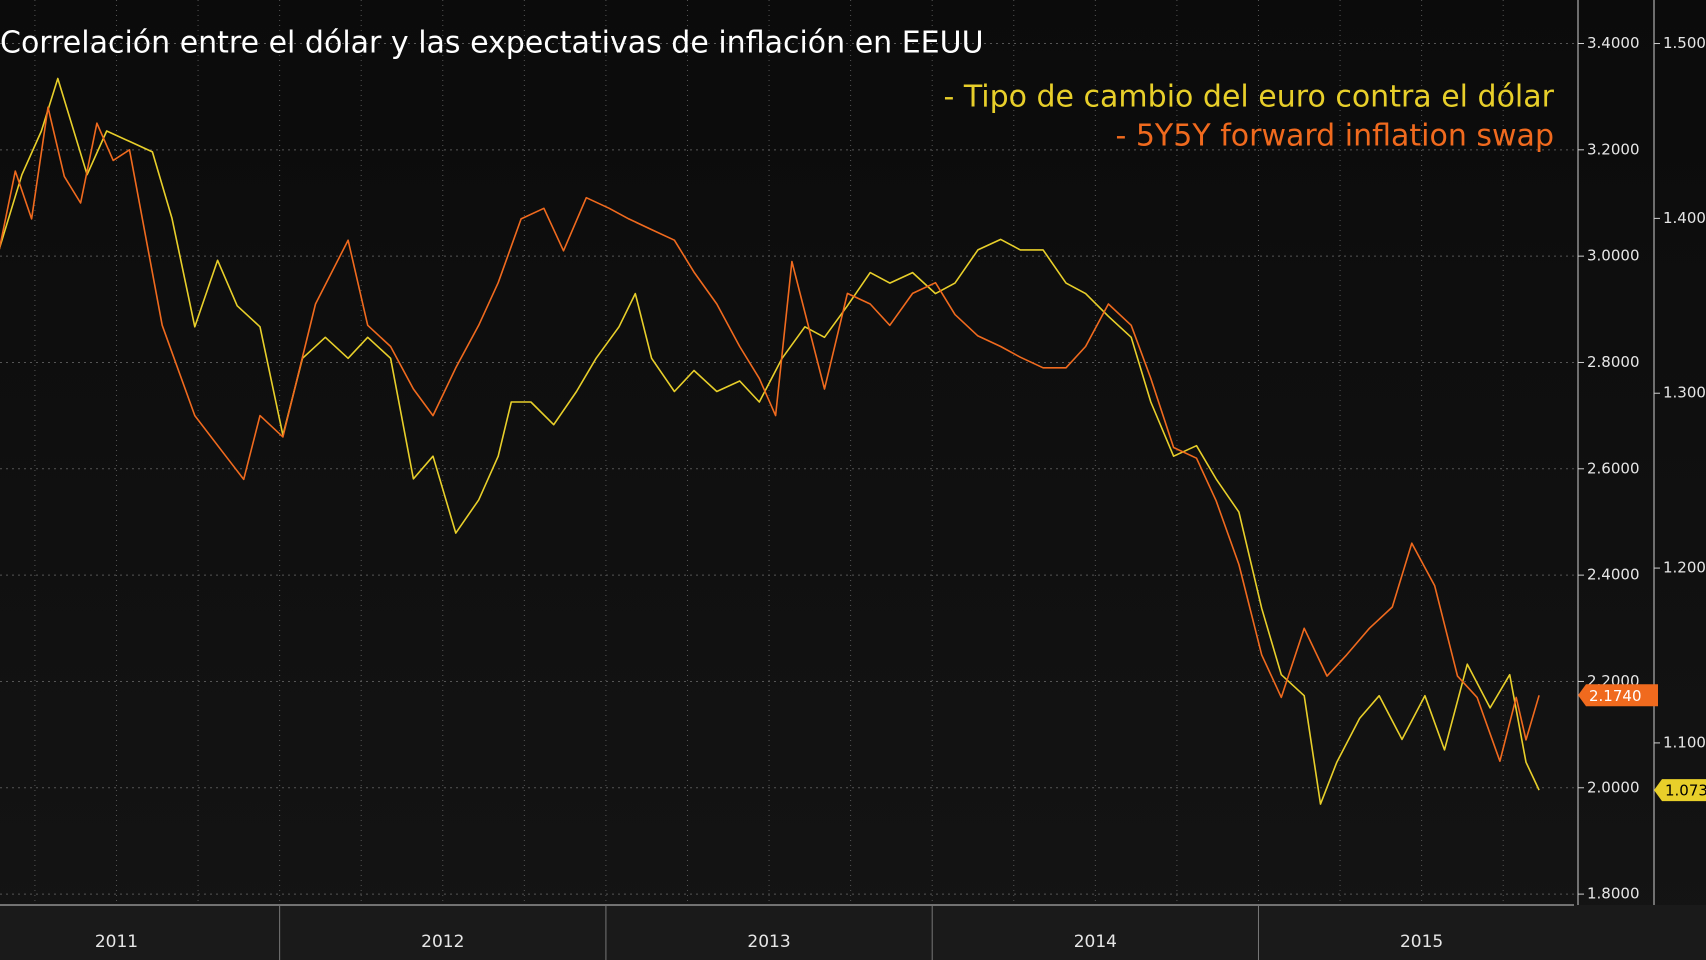 Image resolution: width=1706 pixels, height=960 pixels. What do you see at coordinates (1684, 393) in the screenshot?
I see `y2-tick-label: 1.3000` at bounding box center [1684, 393].